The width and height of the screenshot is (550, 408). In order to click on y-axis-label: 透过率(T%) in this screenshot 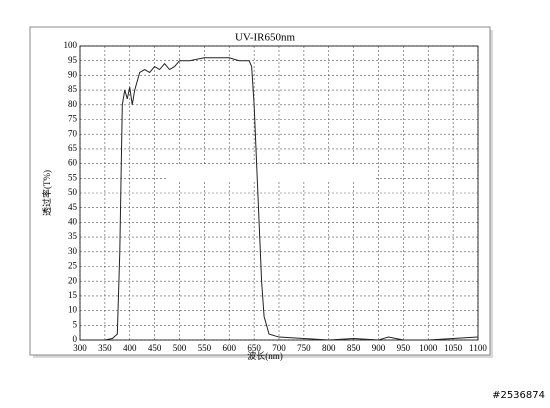, I will do `click(46, 193)`.